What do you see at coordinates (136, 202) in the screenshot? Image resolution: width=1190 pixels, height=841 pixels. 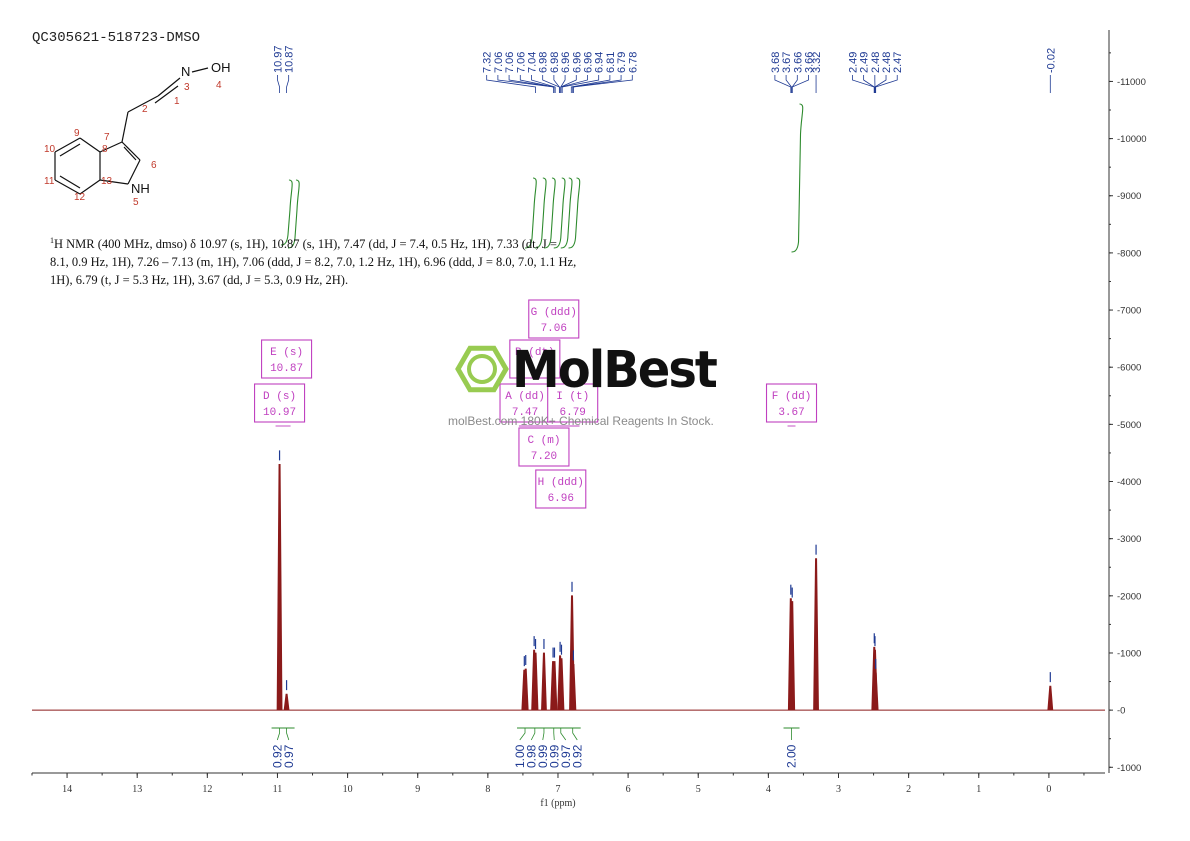 I see `atom-number: 5` at bounding box center [136, 202].